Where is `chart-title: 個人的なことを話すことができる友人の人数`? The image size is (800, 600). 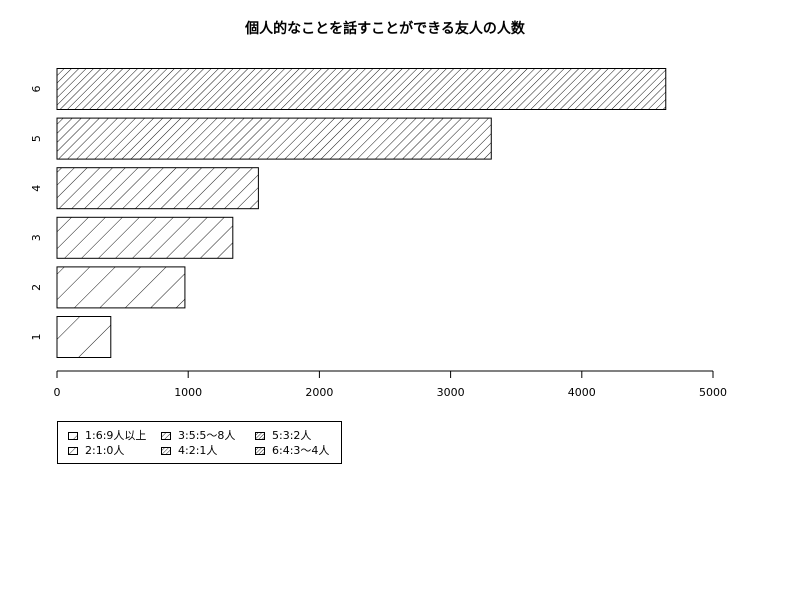
chart-title: 個人的なことを話すことができる友人の人数 is located at coordinates (385, 29).